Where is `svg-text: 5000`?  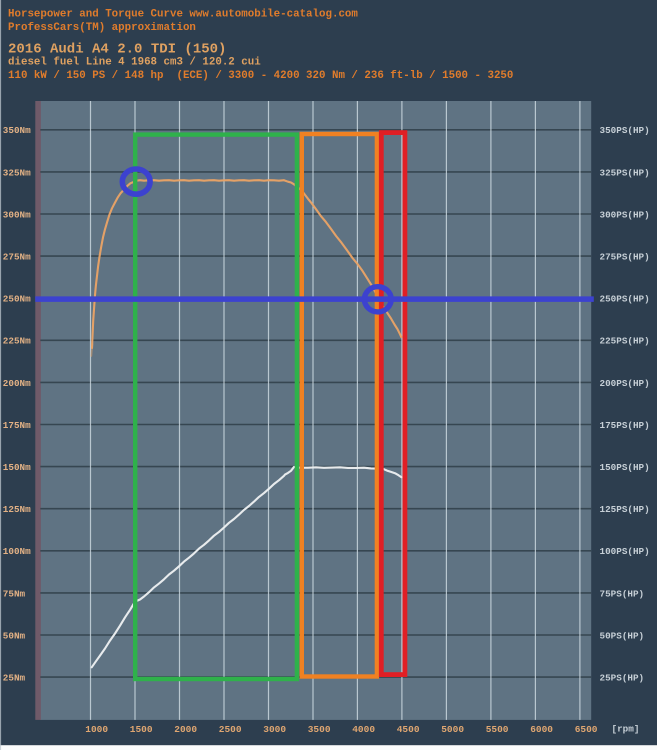
svg-text: 5000 is located at coordinates (452, 729).